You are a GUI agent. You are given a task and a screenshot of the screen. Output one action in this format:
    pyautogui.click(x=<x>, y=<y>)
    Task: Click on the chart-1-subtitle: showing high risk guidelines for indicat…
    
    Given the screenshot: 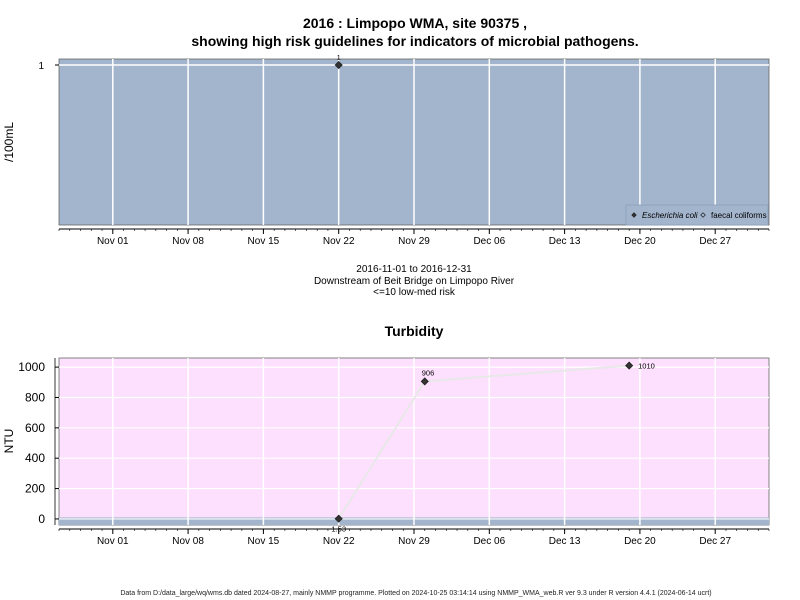 What is the action you would take?
    pyautogui.click(x=415, y=41)
    